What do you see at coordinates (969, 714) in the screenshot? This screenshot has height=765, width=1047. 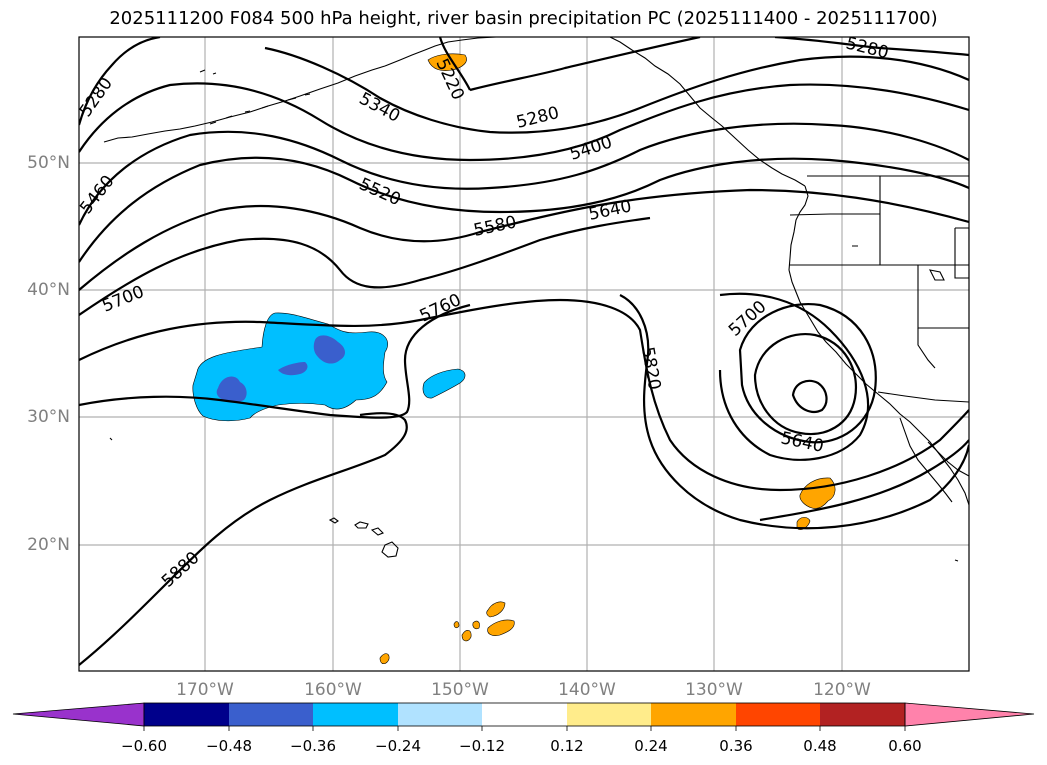 I see `colorbar-extend-right` at bounding box center [969, 714].